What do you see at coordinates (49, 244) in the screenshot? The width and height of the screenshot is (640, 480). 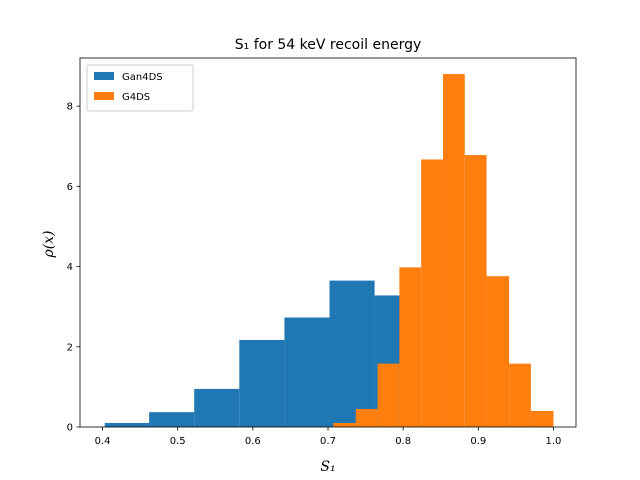 I see `y-axis-label: ρ(x)` at bounding box center [49, 244].